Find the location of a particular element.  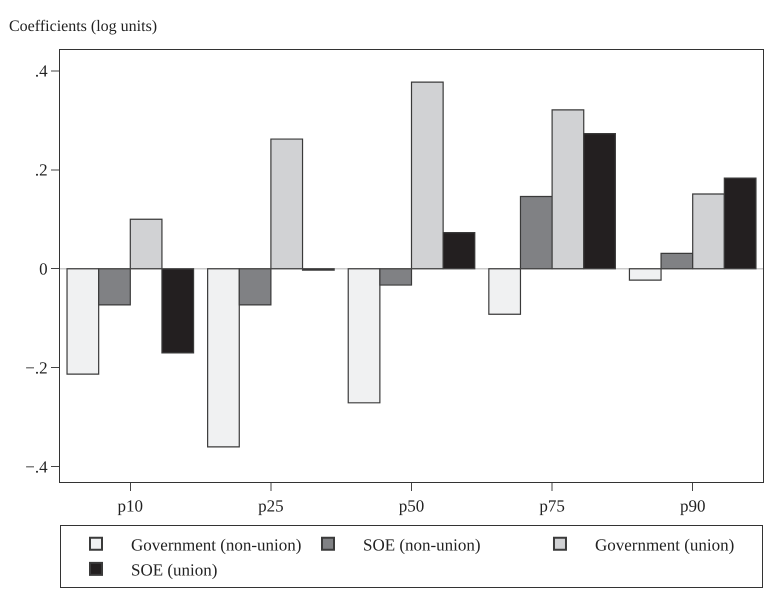

x-tick-label: p75 is located at coordinates (552, 506).